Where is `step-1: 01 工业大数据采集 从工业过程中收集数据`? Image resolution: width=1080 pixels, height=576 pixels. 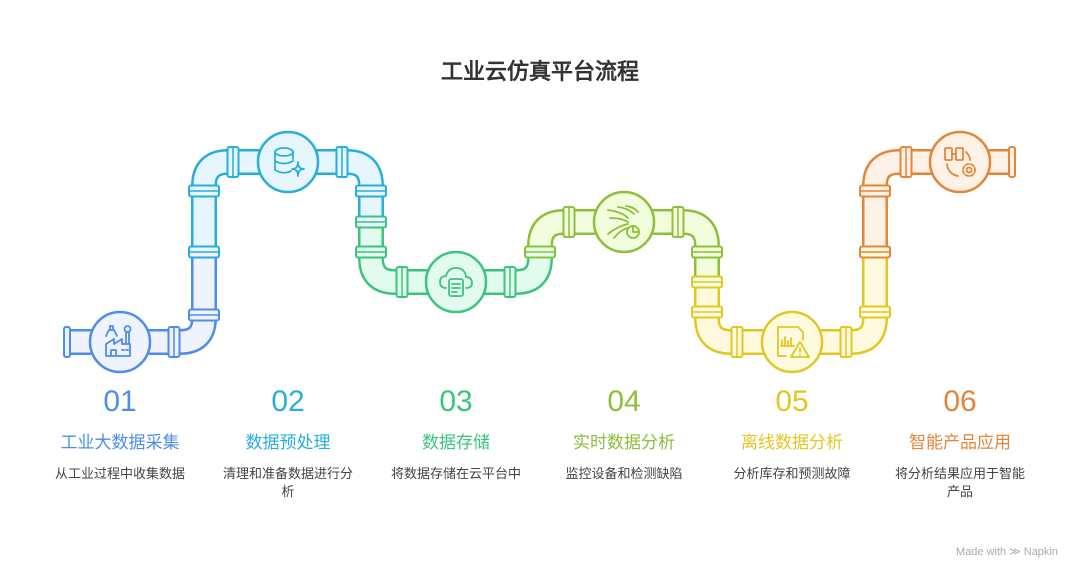
step-1: 01 工业大数据采集 从工业过程中收集数据 is located at coordinates (120, 434).